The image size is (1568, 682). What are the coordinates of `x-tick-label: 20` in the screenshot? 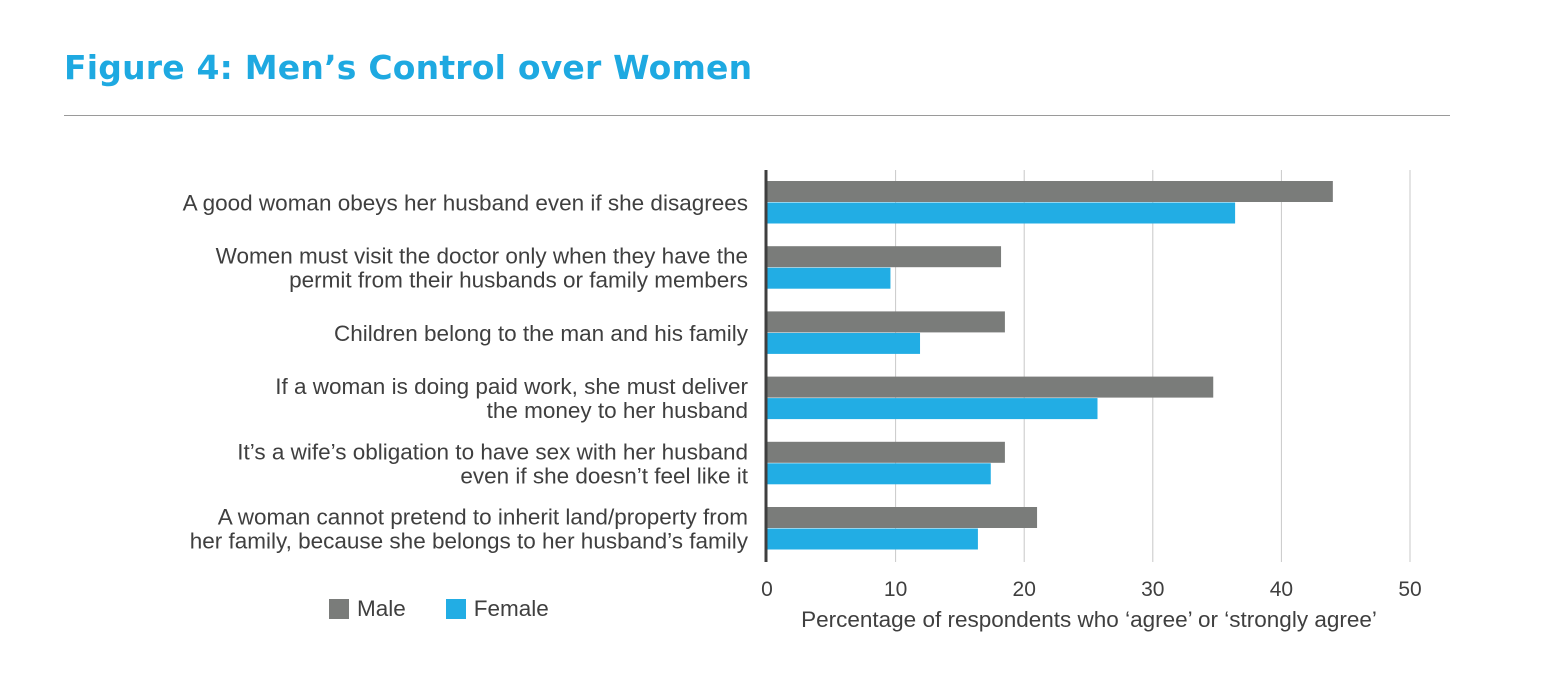 It's located at (1024, 589).